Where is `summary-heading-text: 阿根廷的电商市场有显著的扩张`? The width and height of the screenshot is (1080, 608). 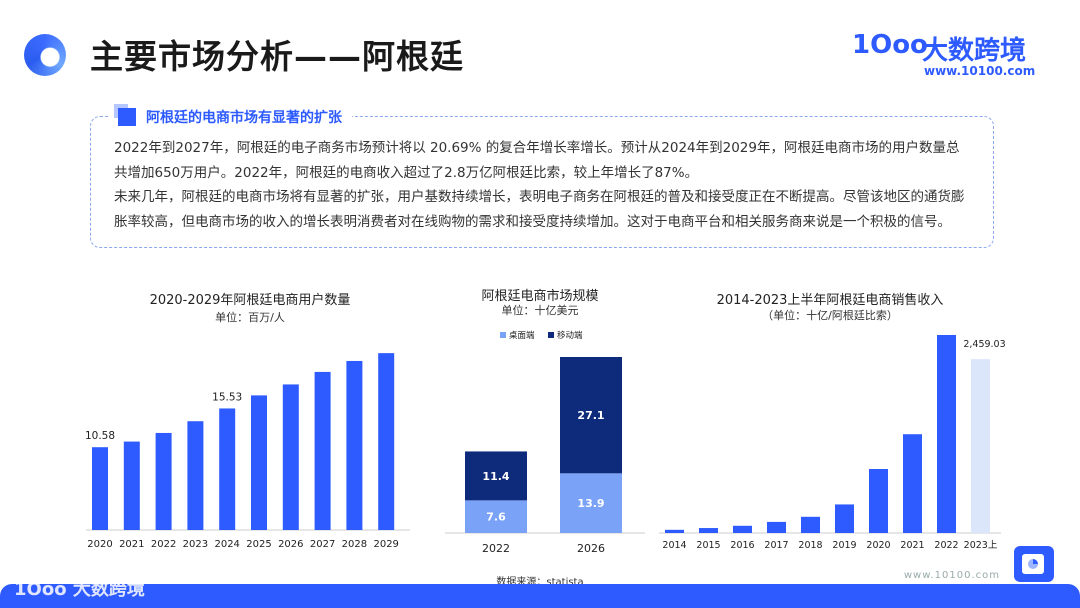 summary-heading-text: 阿根廷的电商市场有显著的扩张 is located at coordinates (244, 118).